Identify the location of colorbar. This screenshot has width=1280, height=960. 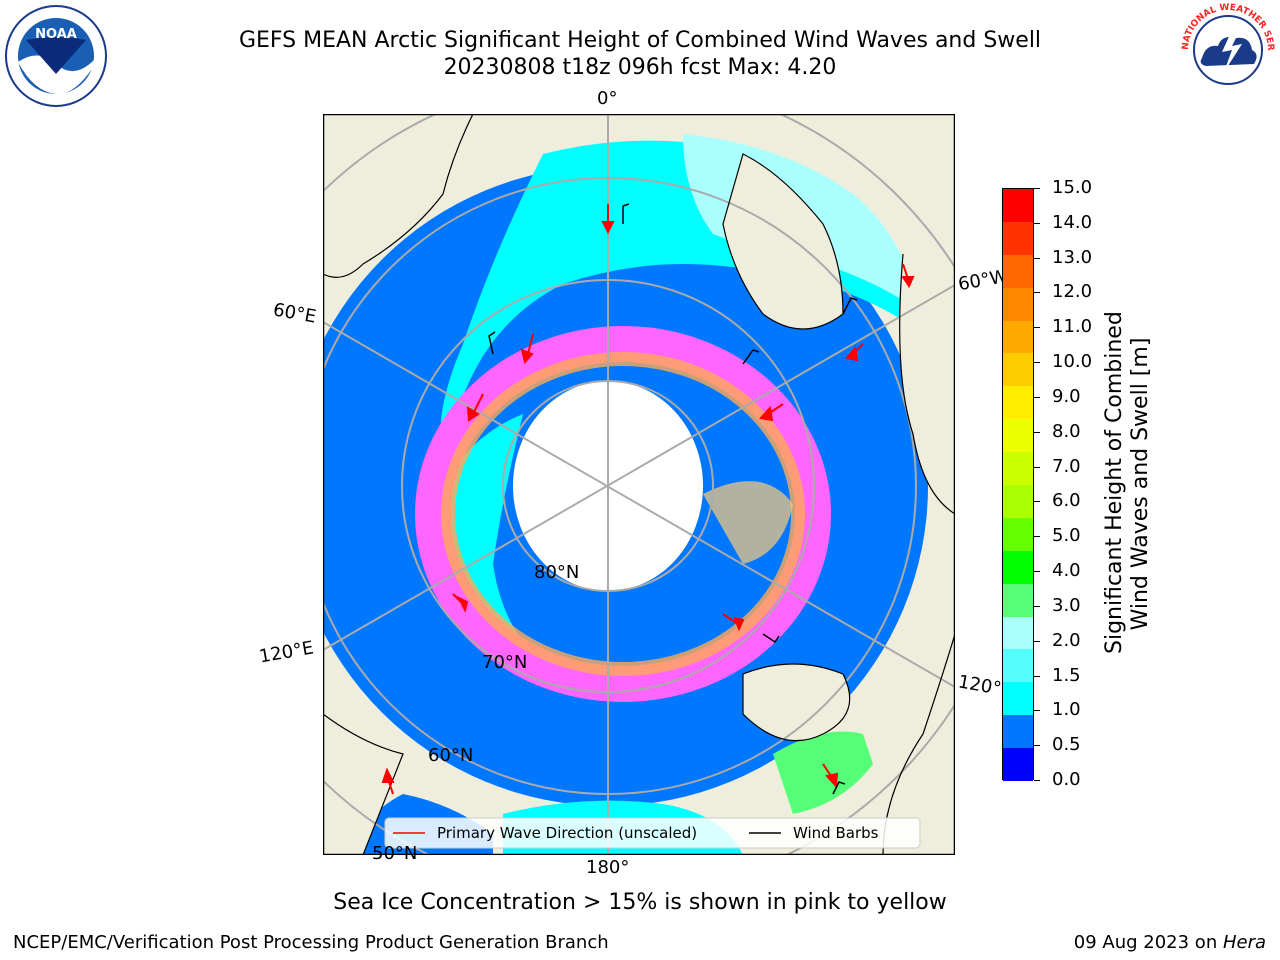
(1018, 485).